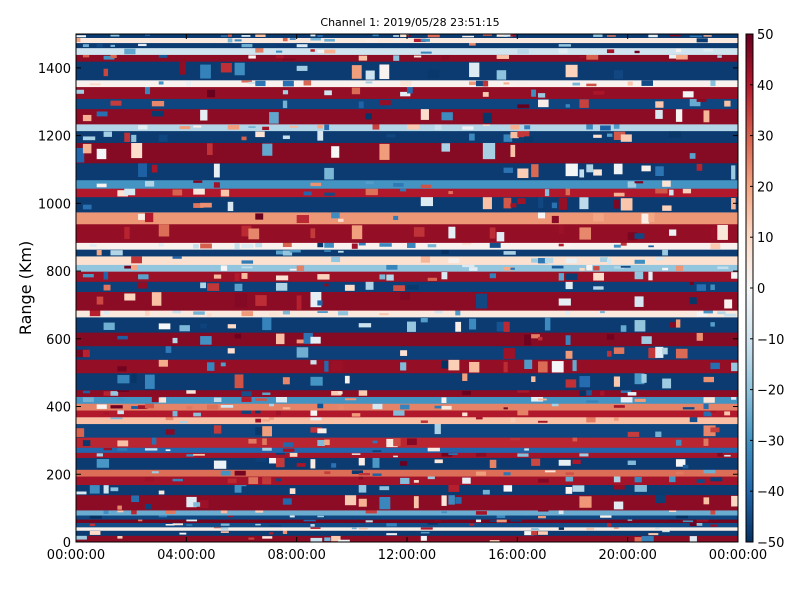 This screenshot has width=800, height=600. I want to click on colorbar-tick-label: 30, so click(765, 137).